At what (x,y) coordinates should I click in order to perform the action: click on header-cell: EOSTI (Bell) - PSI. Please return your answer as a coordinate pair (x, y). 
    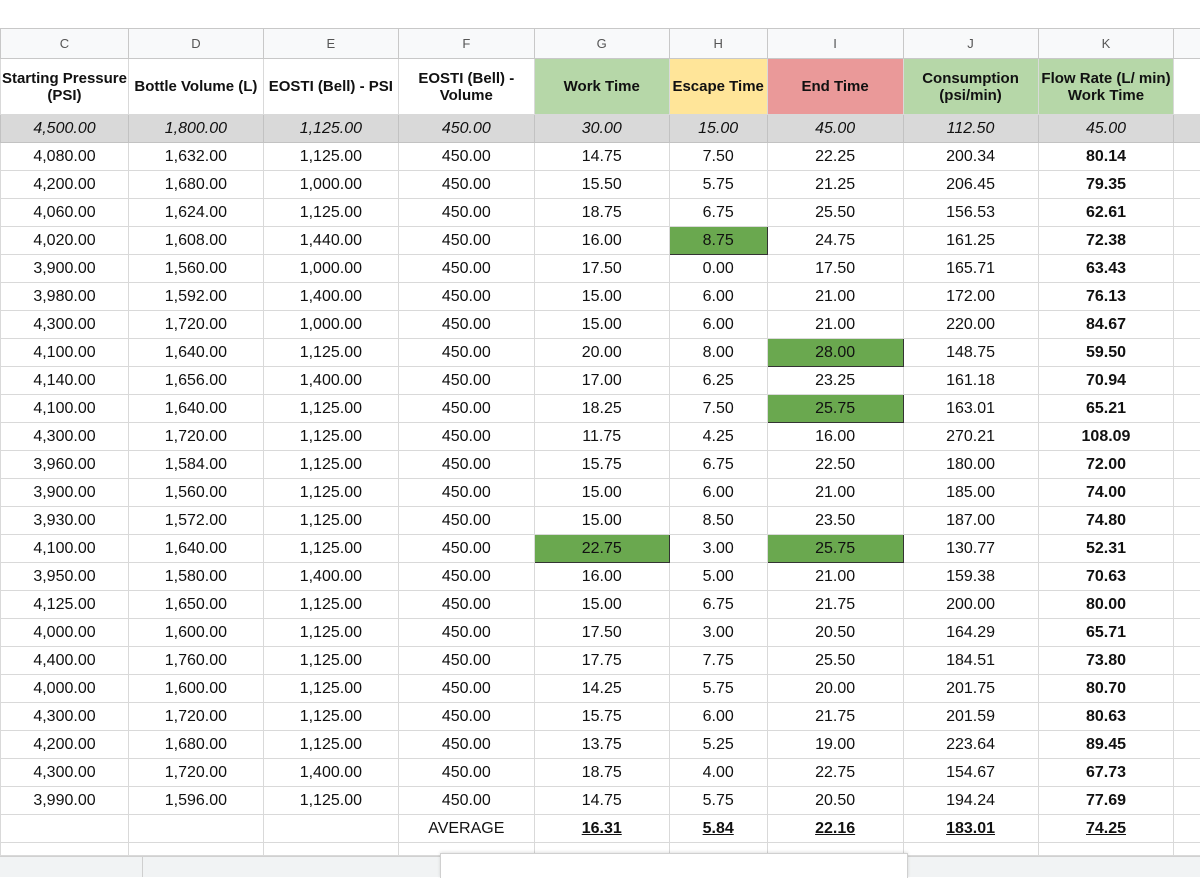
    Looking at the image, I should click on (330, 87).